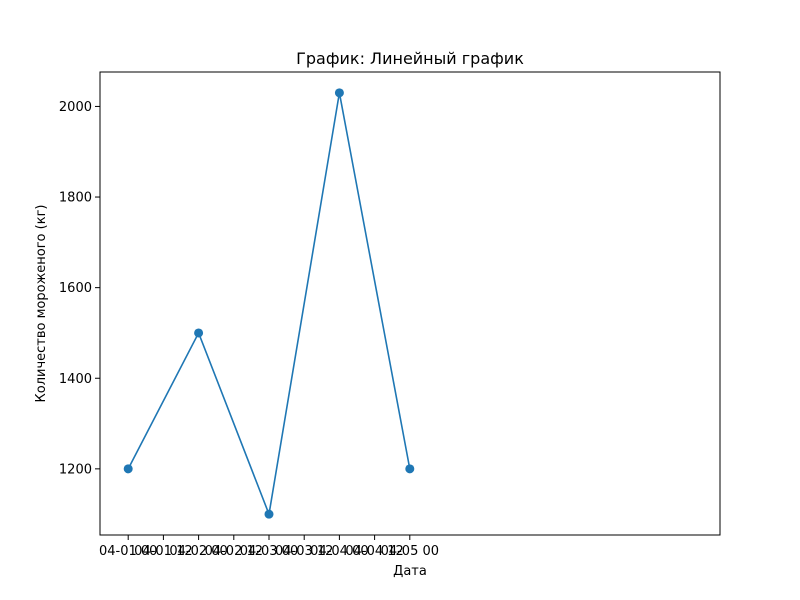  Describe the element at coordinates (410, 551) in the screenshot. I see `x-tick-label: 04-05 00` at that location.